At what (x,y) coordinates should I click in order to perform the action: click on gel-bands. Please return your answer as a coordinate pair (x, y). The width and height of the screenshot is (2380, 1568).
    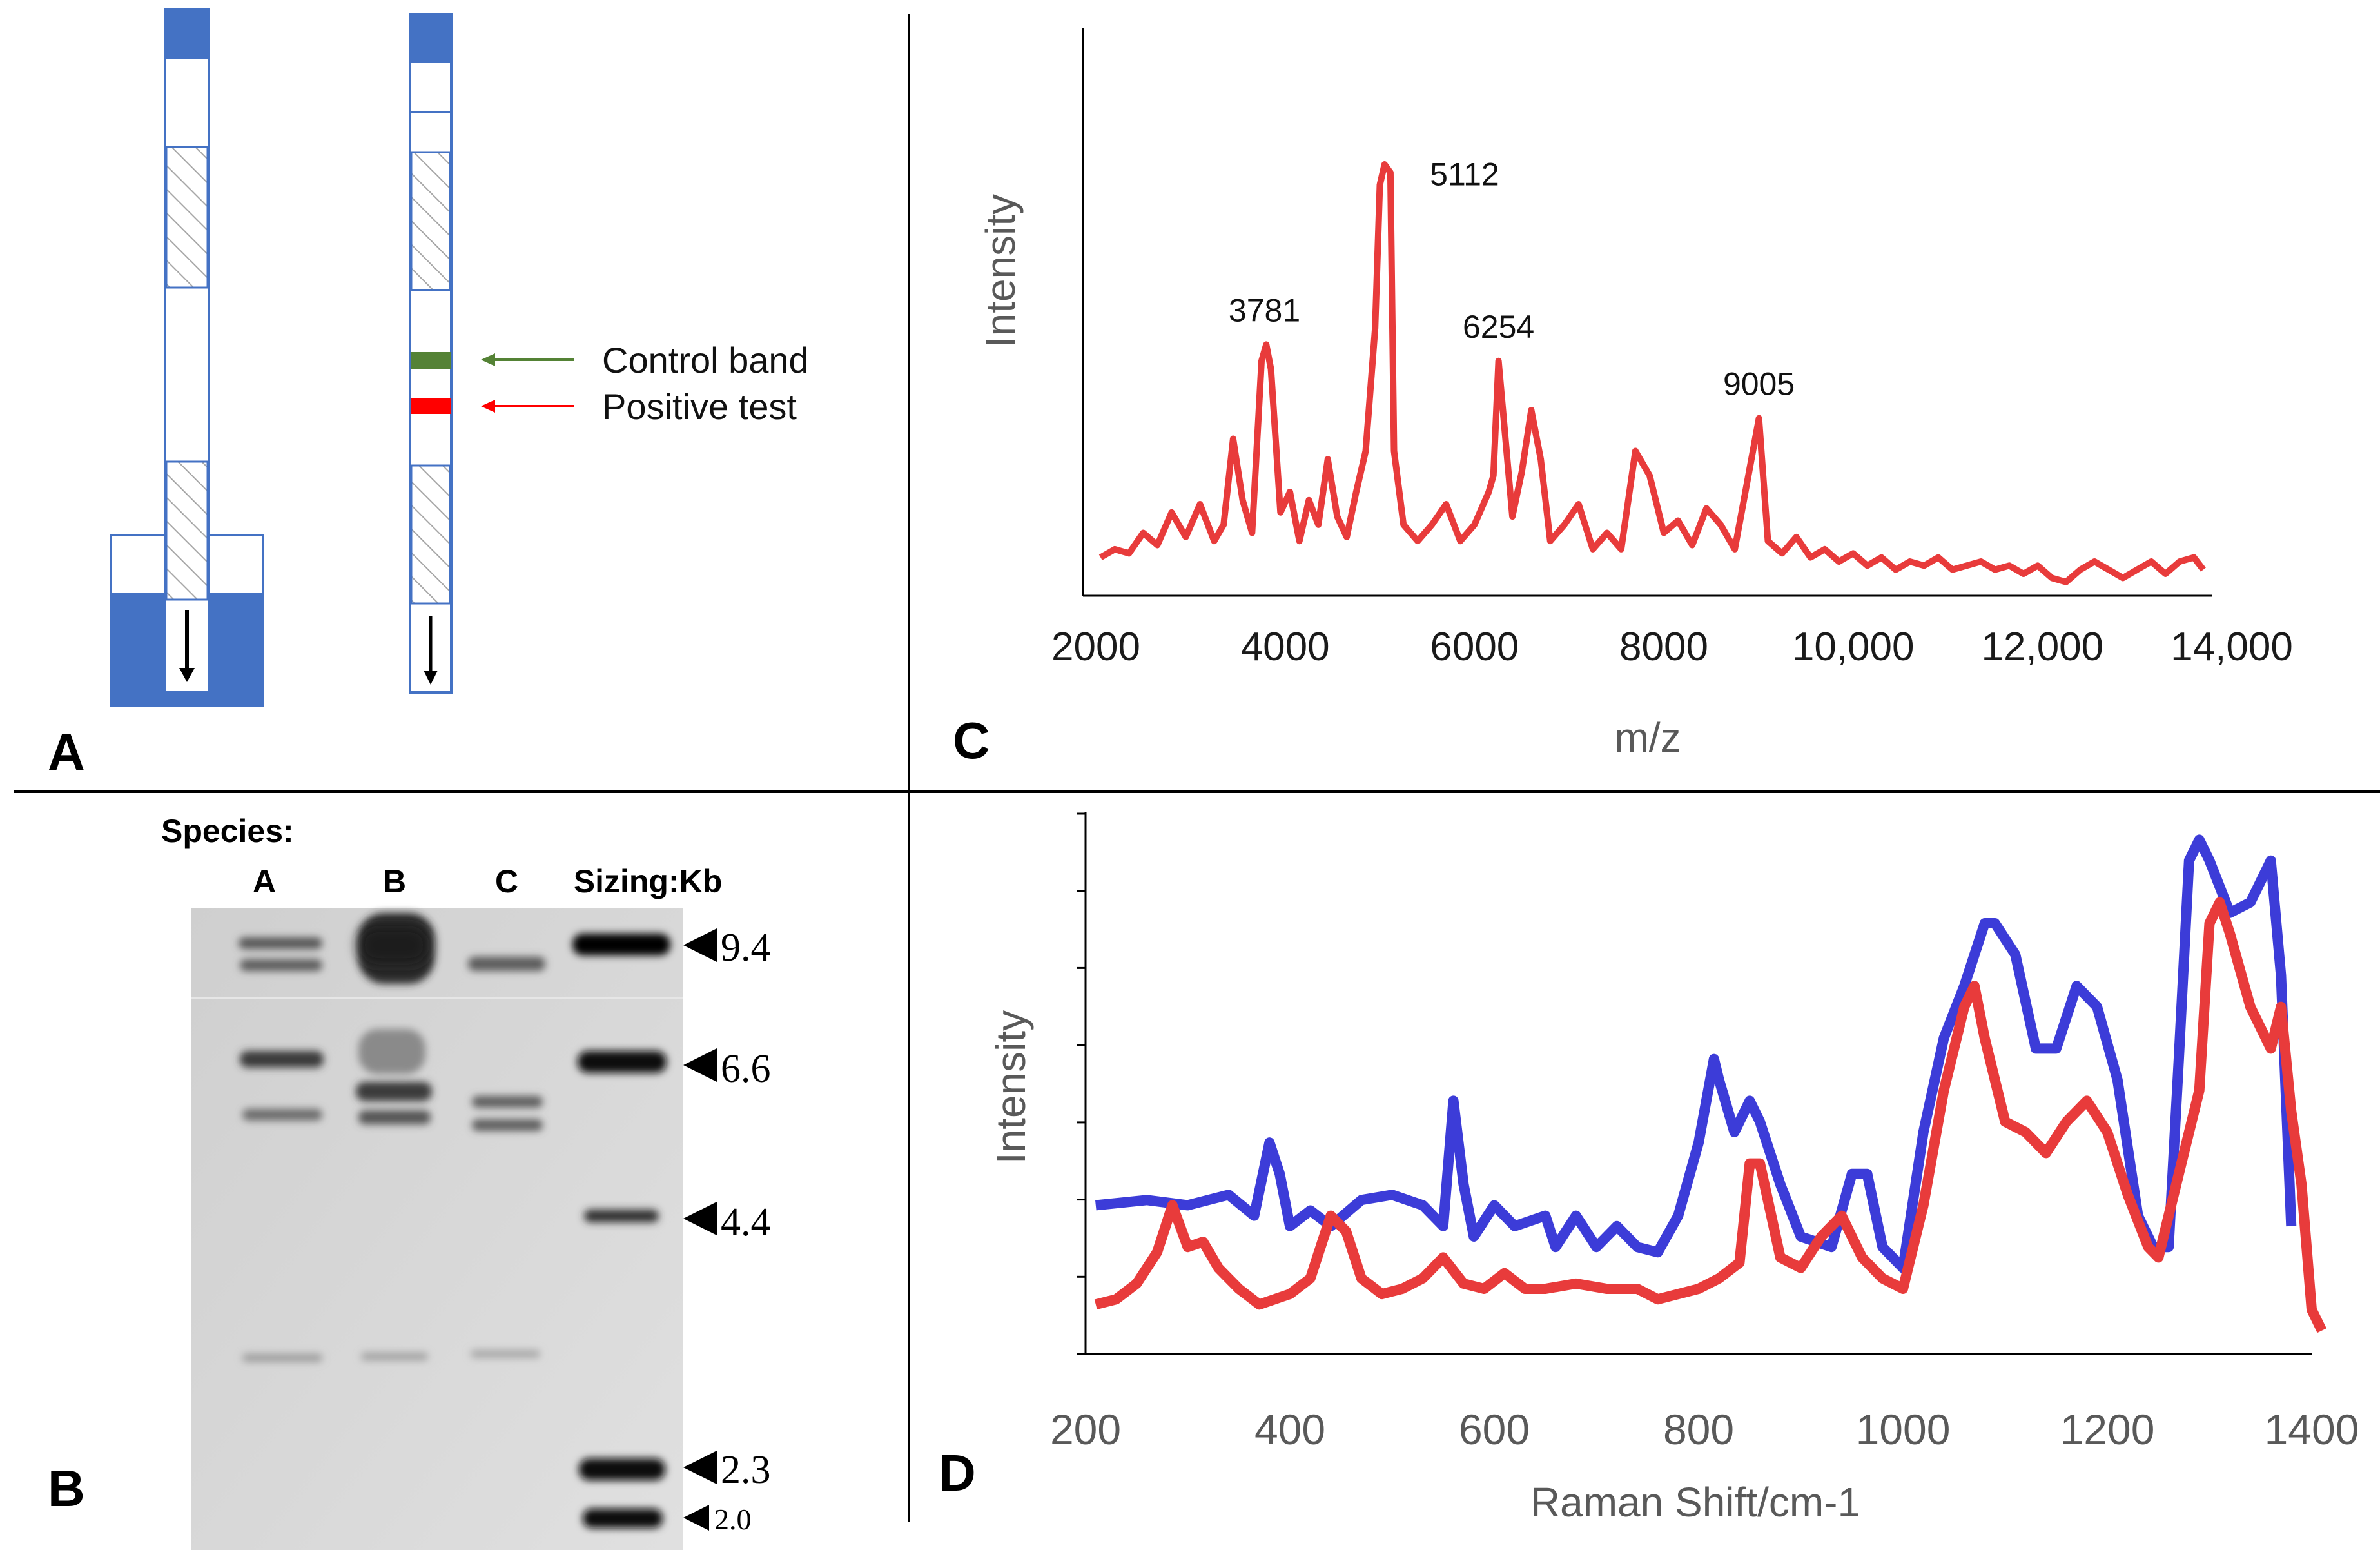
    Looking at the image, I should click on (454, 1220).